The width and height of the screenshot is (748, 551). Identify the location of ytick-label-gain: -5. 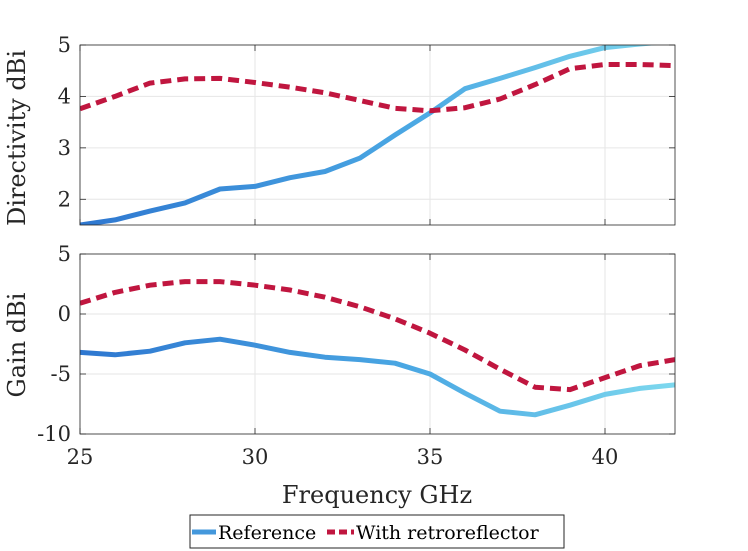
(61, 374).